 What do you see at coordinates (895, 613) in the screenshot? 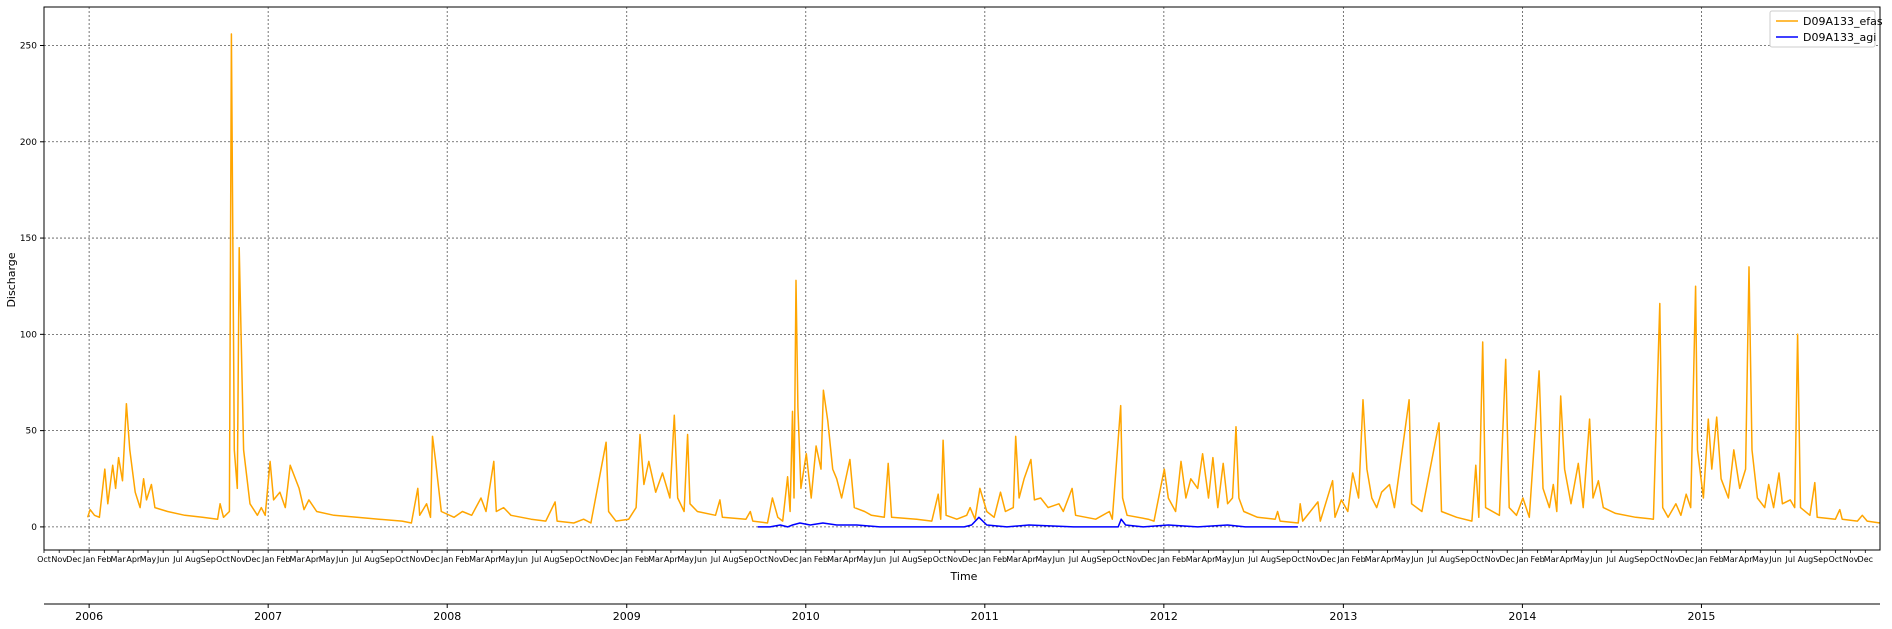
I see `year-ticks: 2006 2007 2008 2009 2010 2011 2012 2013 2014 2015` at bounding box center [895, 613].